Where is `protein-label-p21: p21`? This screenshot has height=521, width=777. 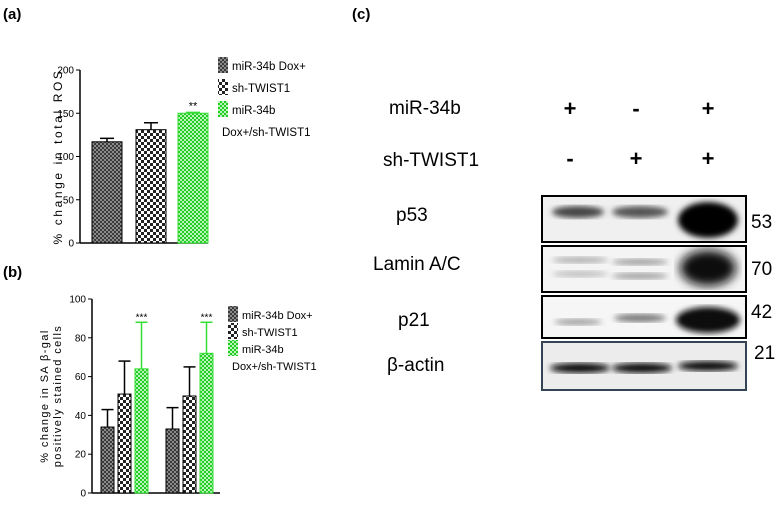 protein-label-p21: p21 is located at coordinates (414, 320).